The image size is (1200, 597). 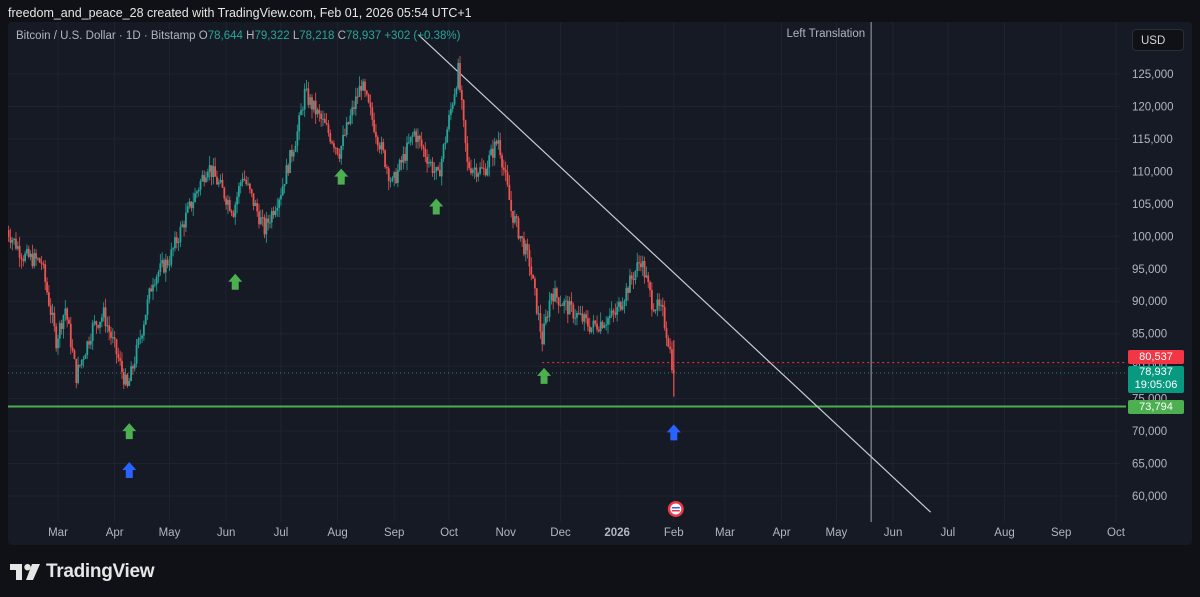 I want to click on tradingview-logo-icon, so click(x=25, y=572).